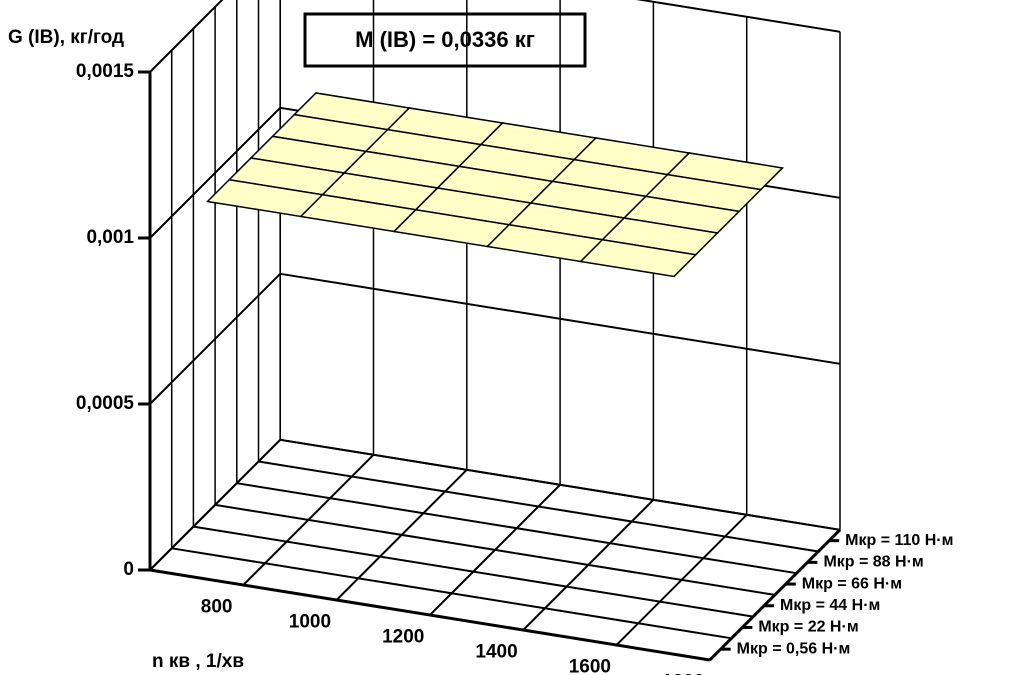 The height and width of the screenshot is (675, 1032). I want to click on x-tick-label: 1400, so click(496, 652).